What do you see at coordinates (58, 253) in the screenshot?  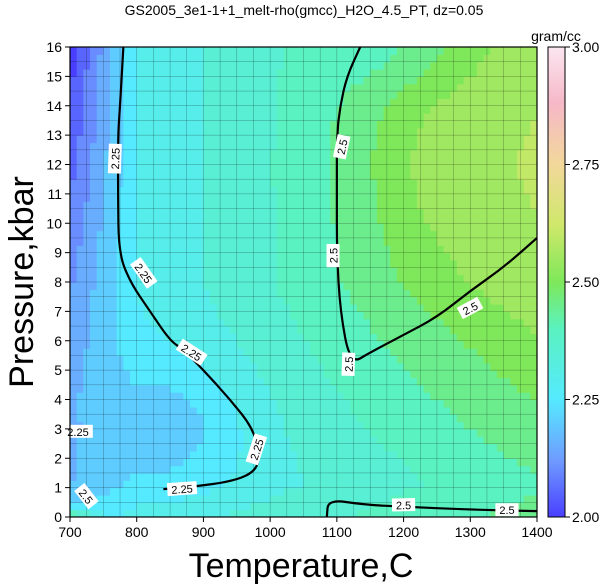 I see `y-tick-label: 9` at bounding box center [58, 253].